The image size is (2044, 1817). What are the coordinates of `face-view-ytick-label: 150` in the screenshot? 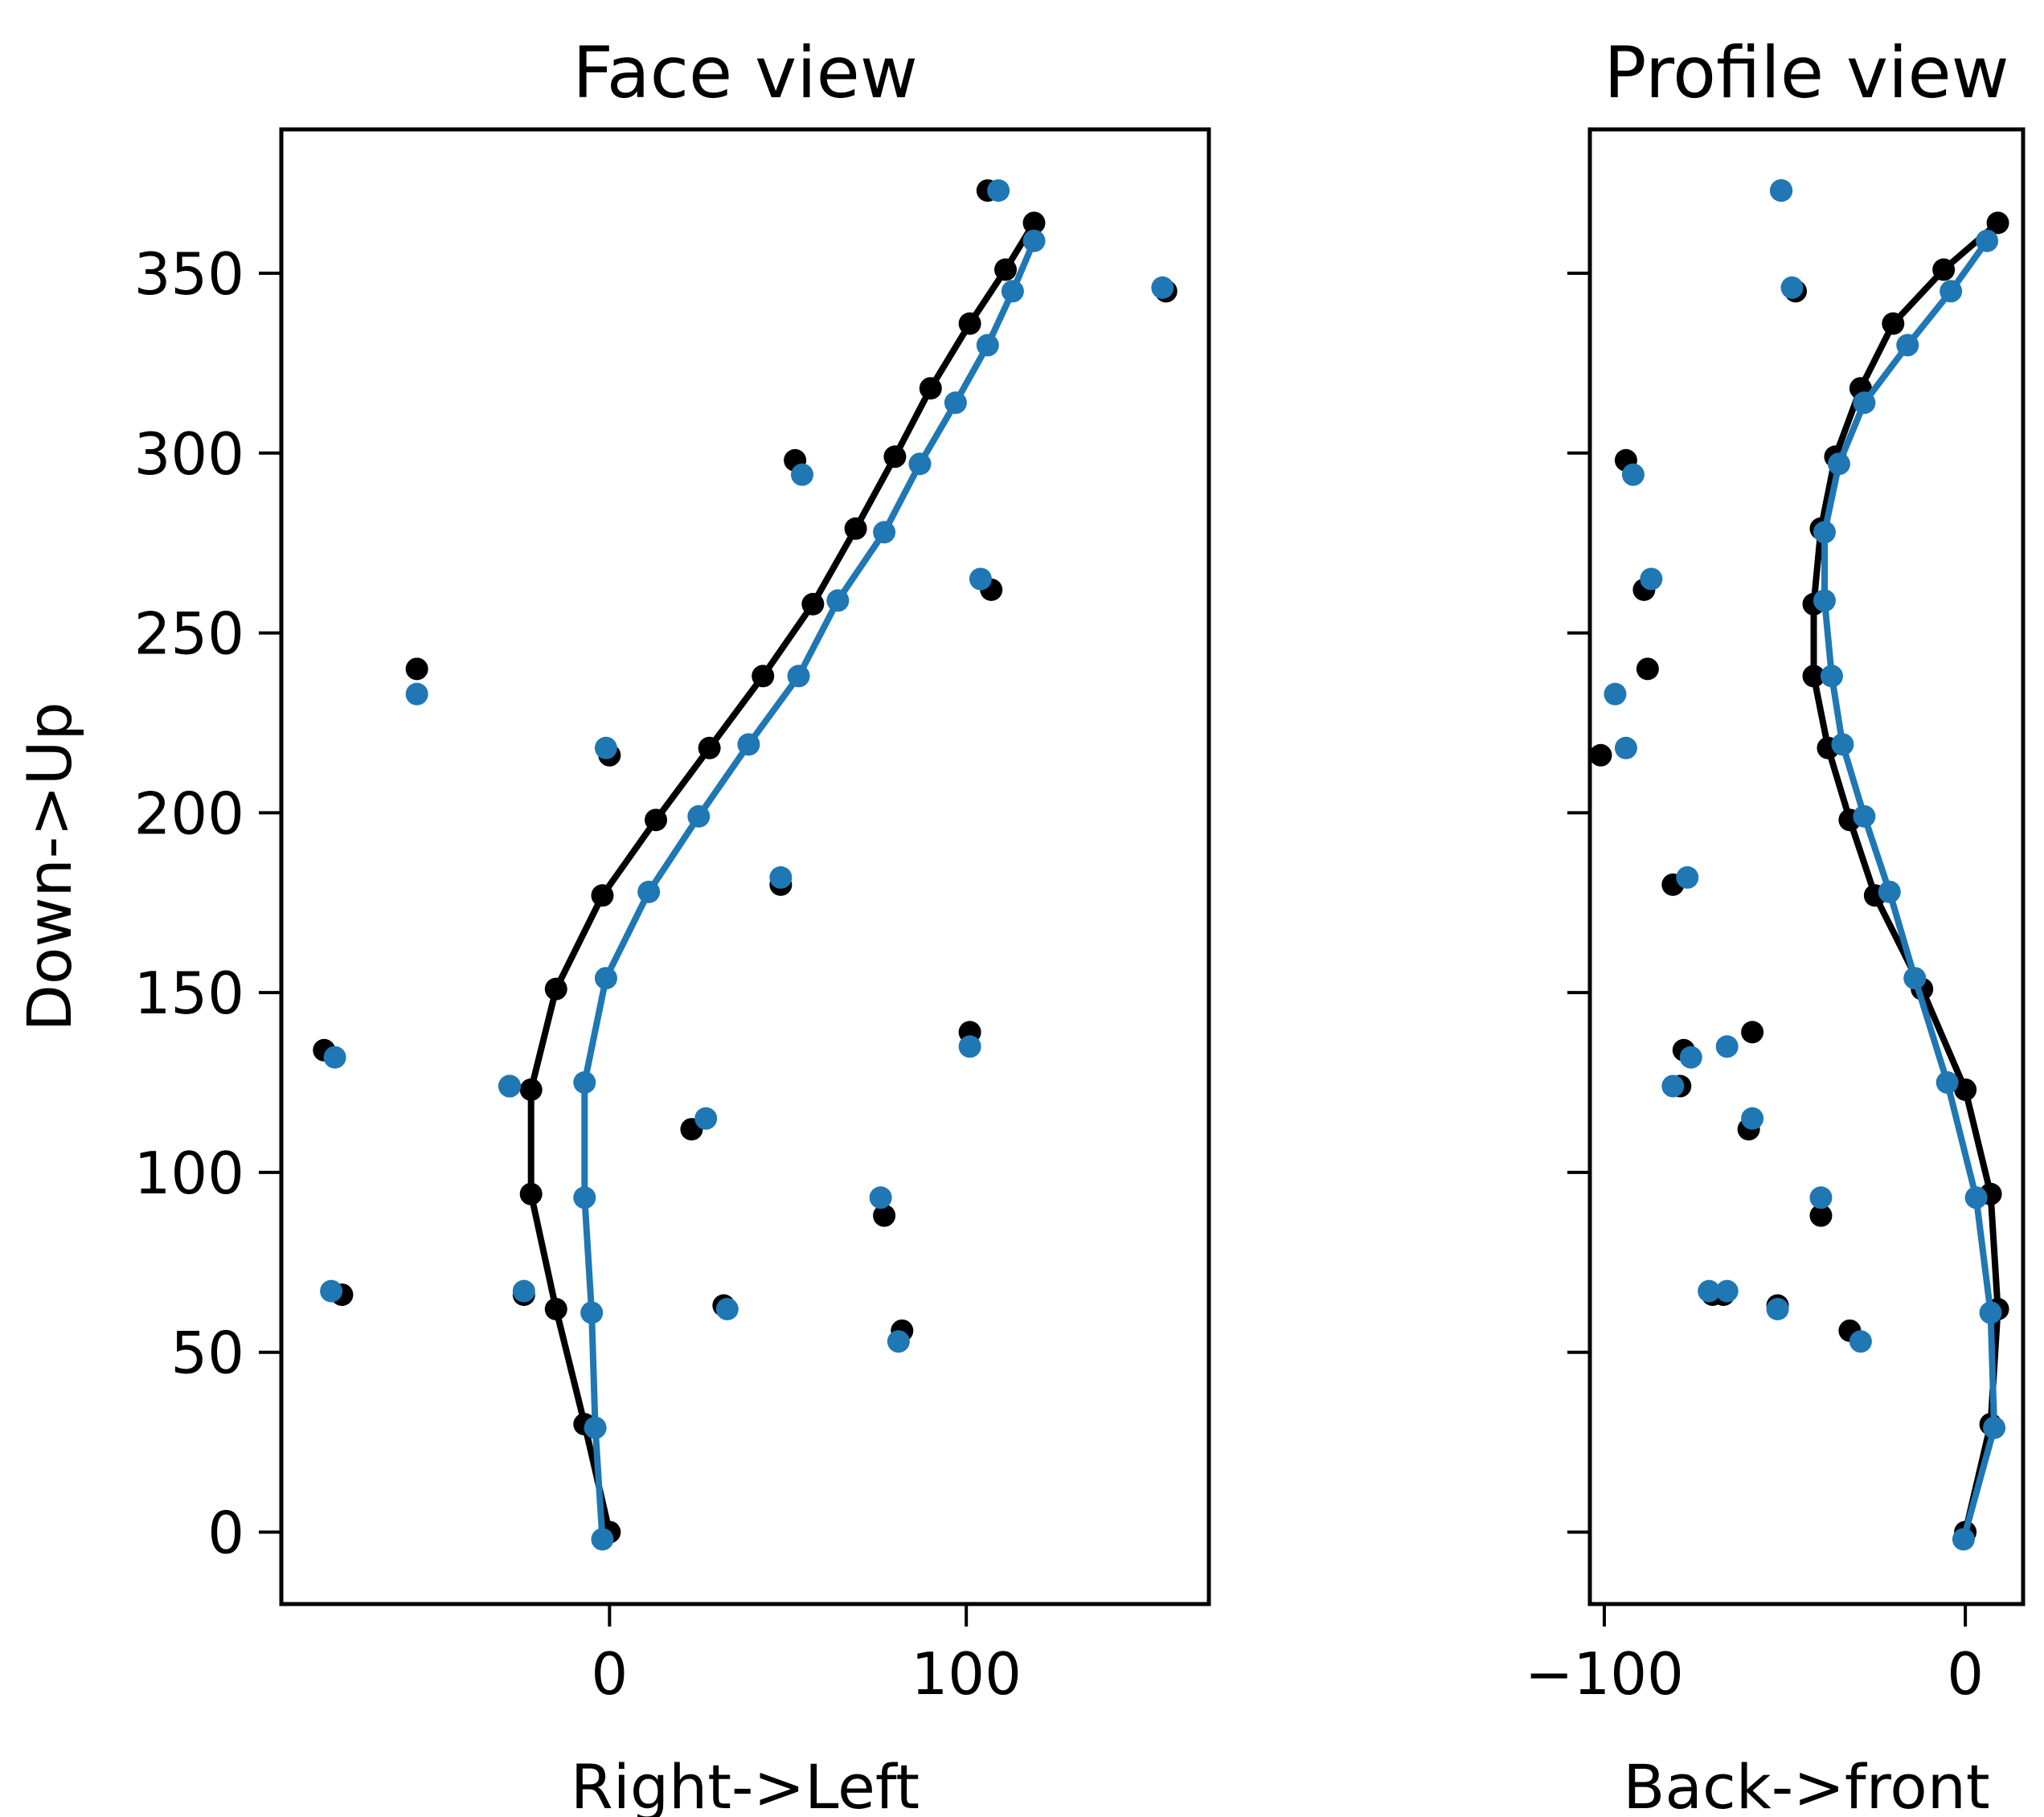 It's located at (189, 993).